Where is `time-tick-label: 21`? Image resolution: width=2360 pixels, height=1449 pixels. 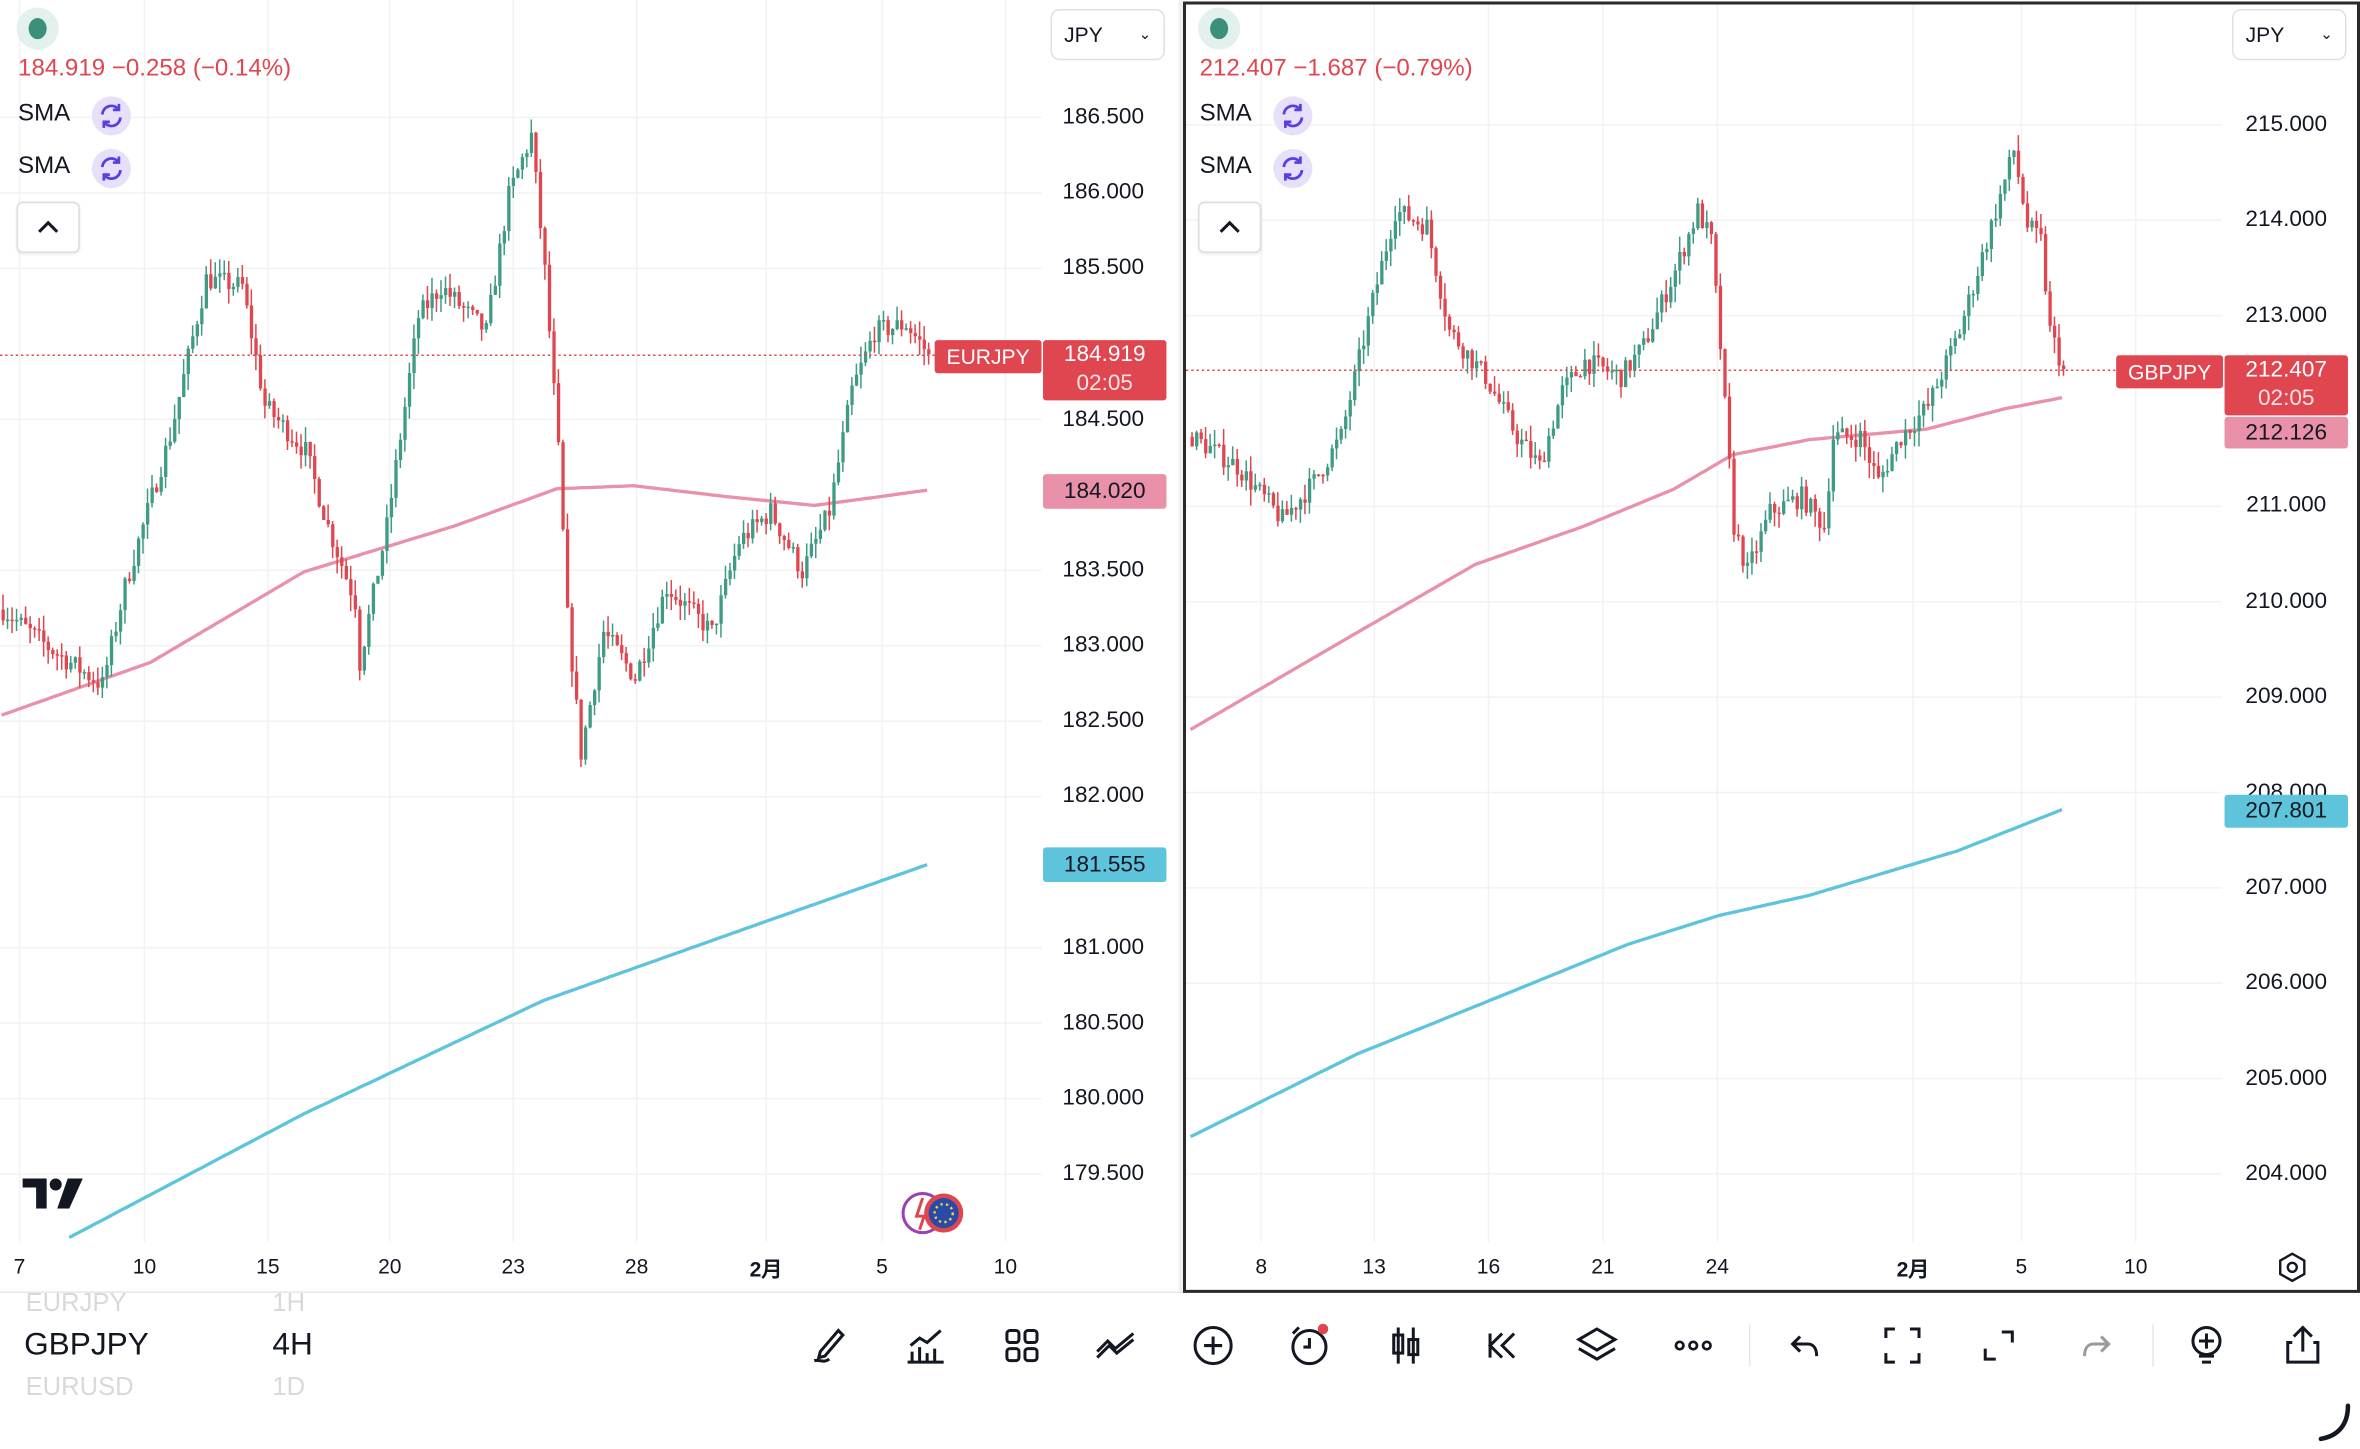 time-tick-label: 21 is located at coordinates (1603, 1265).